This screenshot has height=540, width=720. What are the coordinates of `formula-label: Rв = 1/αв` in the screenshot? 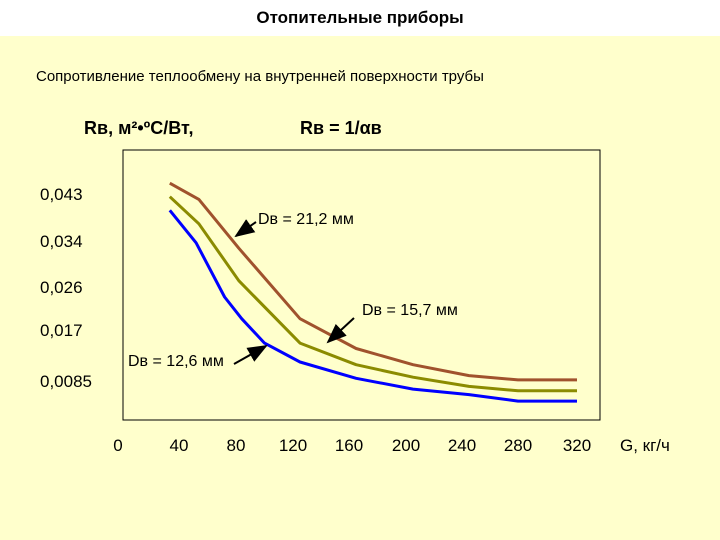 It's located at (341, 128).